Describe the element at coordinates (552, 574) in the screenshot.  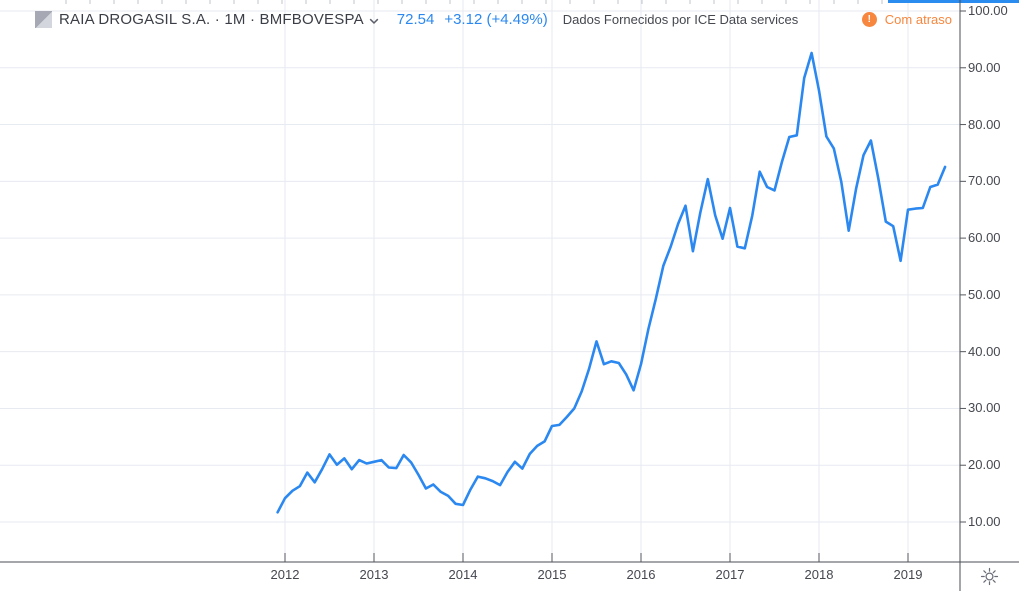
I see `time-axis-label: 2015` at that location.